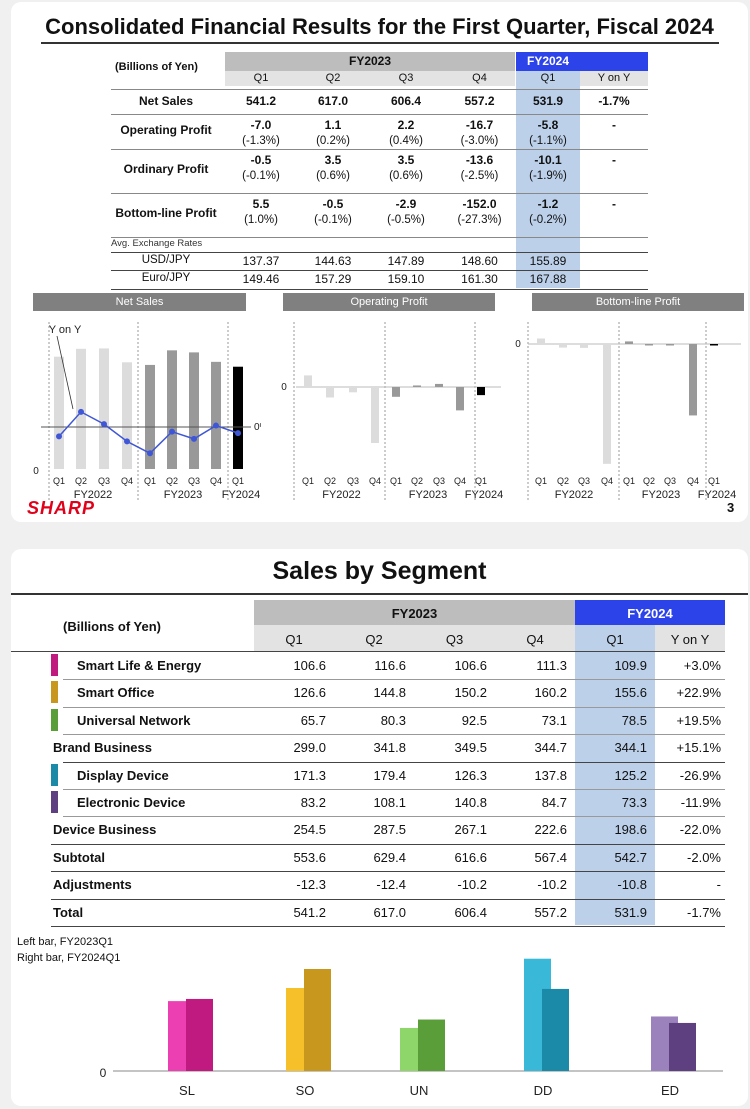  Describe the element at coordinates (470, 775) in the screenshot. I see `table-cell: 126.3` at that location.